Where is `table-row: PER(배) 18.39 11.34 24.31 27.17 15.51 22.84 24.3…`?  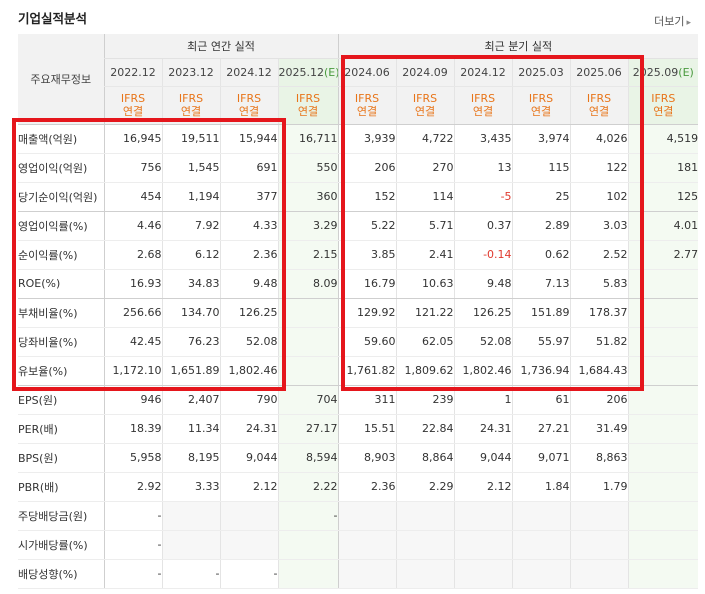 table-row: PER(배) 18.39 11.34 24.31 27.17 15.51 22.84 24.3… is located at coordinates (358, 429).